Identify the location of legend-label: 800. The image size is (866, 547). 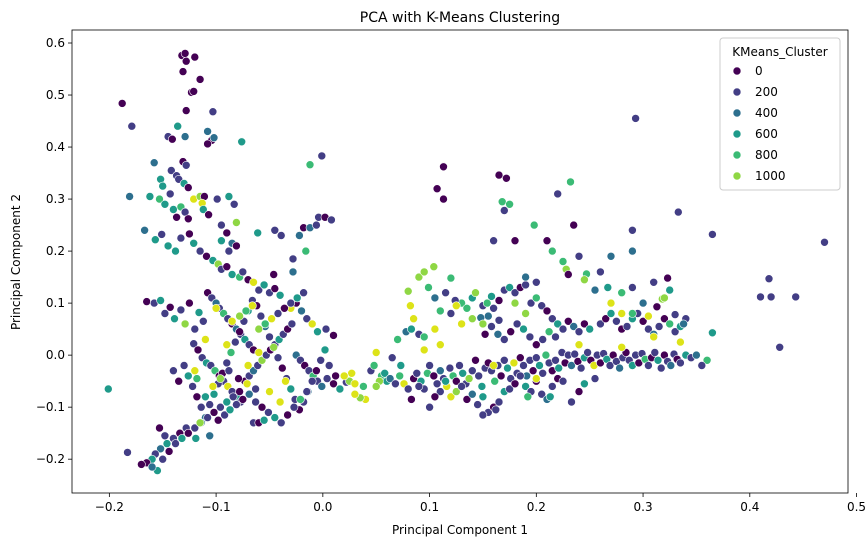
(766, 155).